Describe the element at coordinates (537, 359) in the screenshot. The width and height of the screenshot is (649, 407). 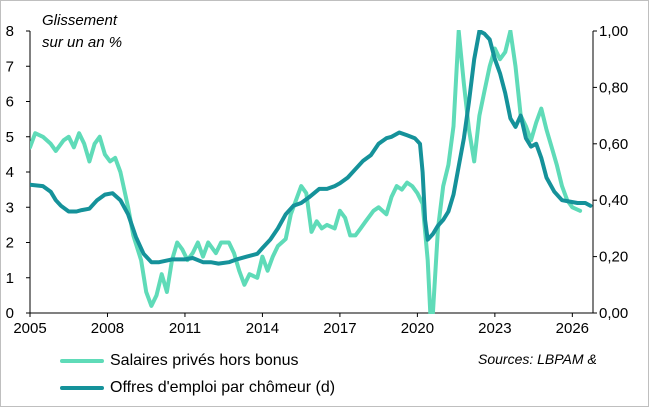
I see `sources-note: Sources: LBPAM &` at that location.